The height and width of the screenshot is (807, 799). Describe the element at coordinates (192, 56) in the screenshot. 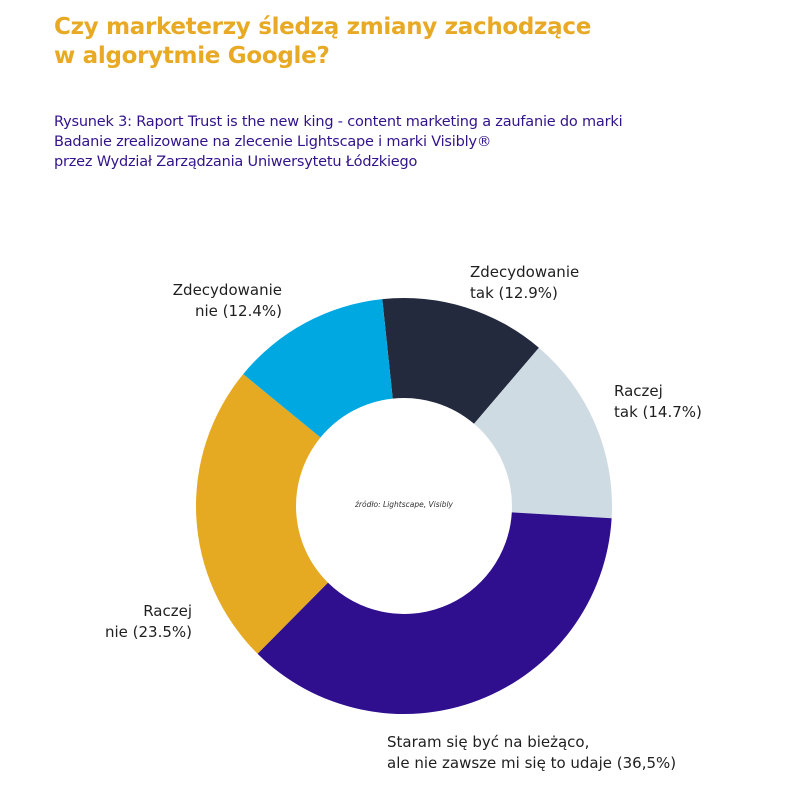

I see `title-line: w algorytmie Google?` at that location.